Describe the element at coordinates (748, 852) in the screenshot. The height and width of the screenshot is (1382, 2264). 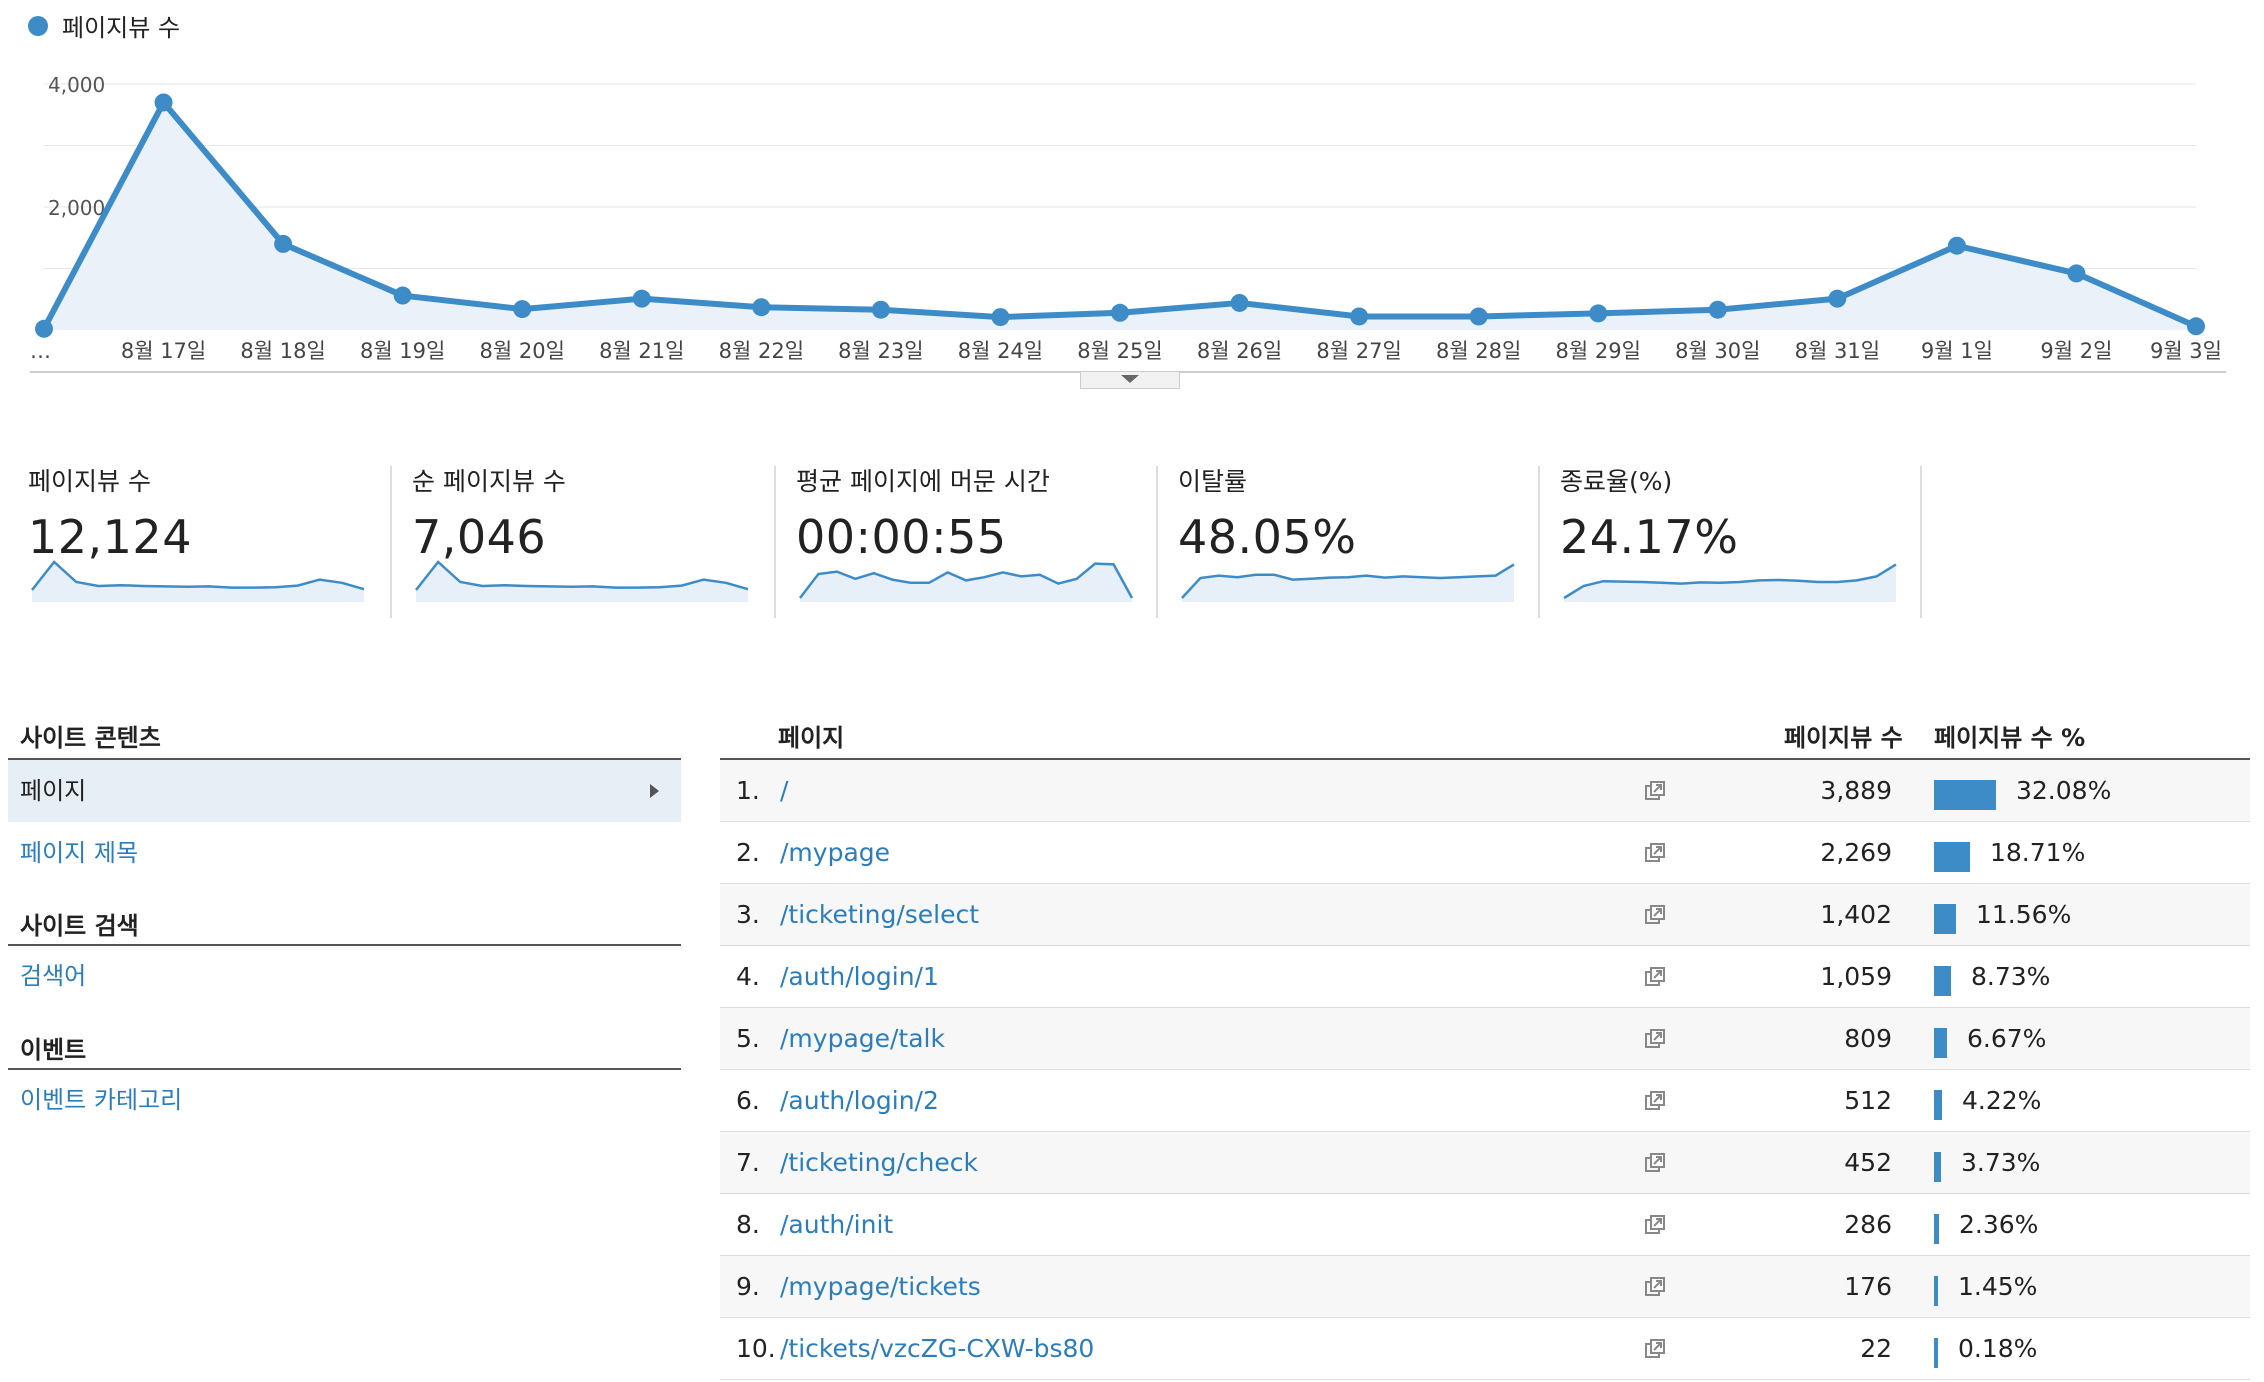
I see `row-rank: 2.` at that location.